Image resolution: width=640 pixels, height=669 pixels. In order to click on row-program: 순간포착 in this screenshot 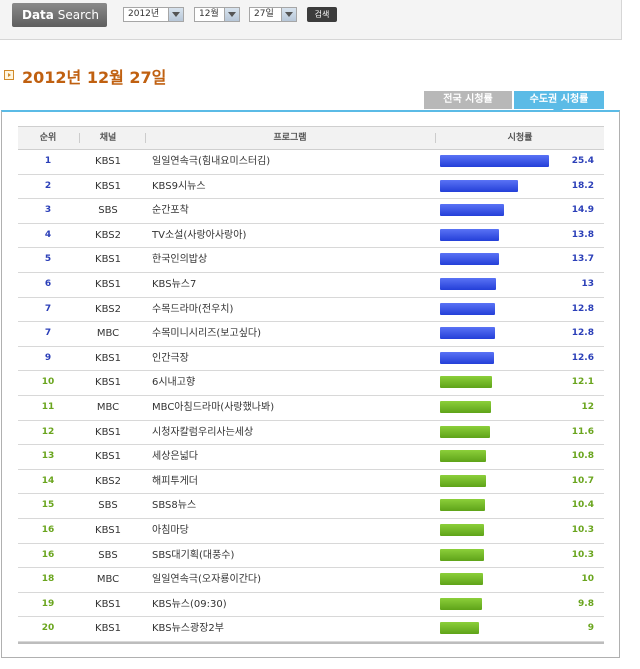, I will do `click(170, 211)`.